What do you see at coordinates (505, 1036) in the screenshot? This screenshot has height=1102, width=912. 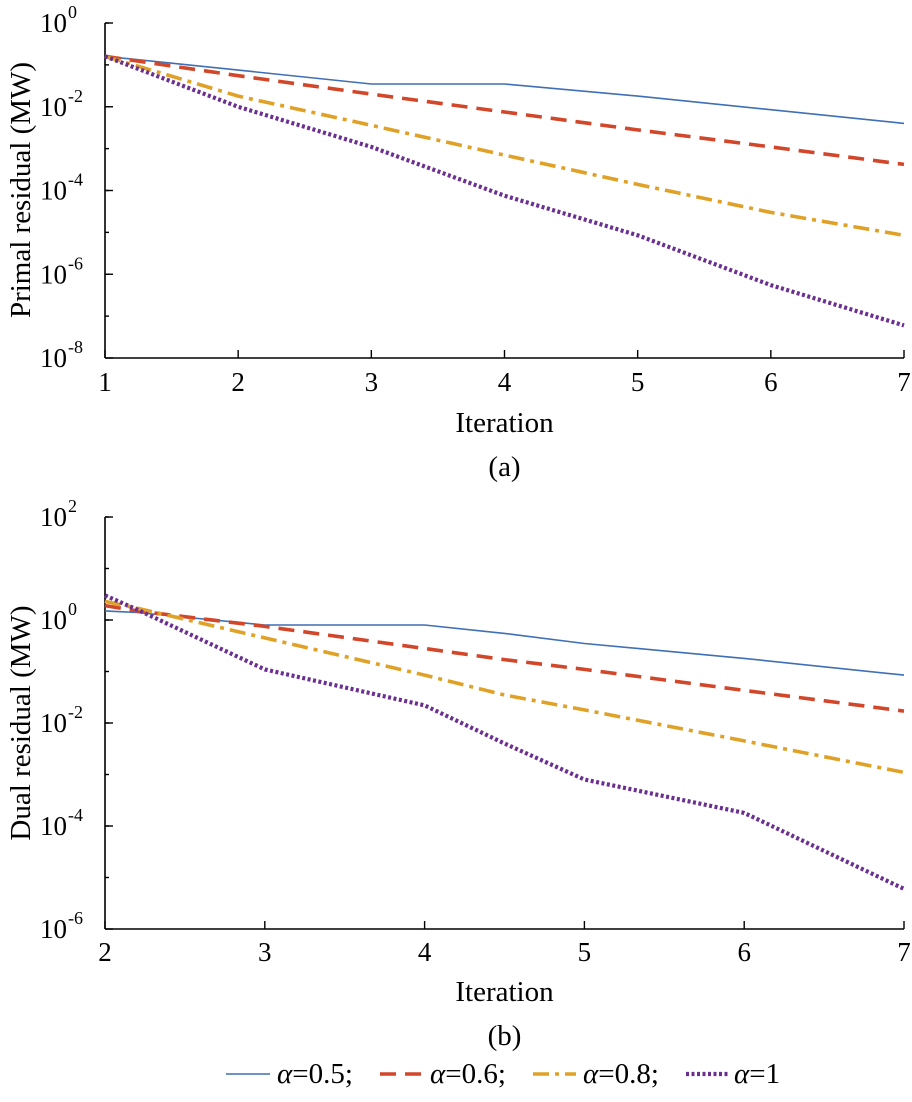 I see `panel-label: (b)` at bounding box center [505, 1036].